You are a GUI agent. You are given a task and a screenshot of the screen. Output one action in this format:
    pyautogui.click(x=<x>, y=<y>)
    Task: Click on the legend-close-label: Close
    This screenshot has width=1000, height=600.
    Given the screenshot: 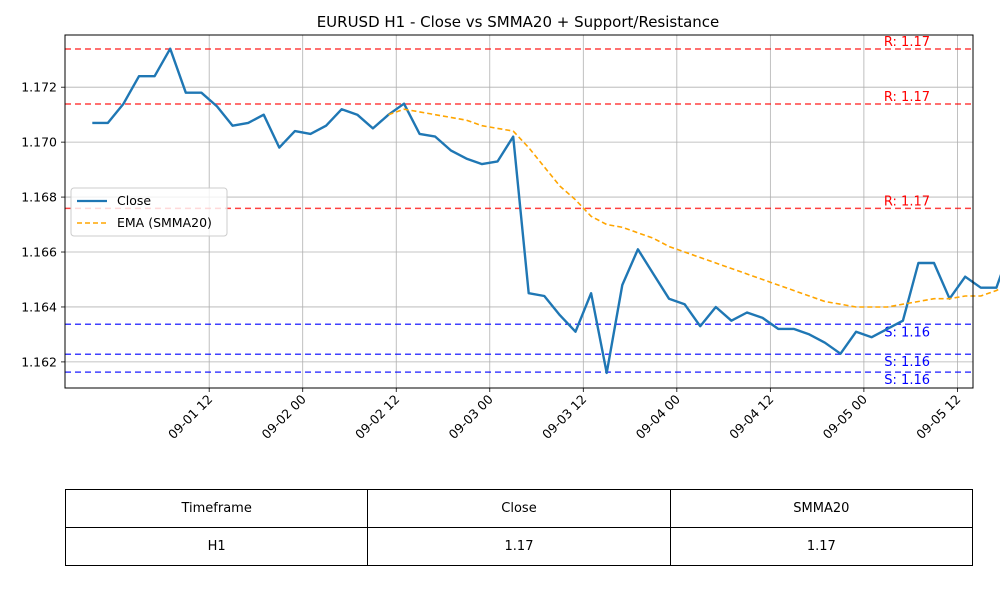 What is the action you would take?
    pyautogui.click(x=134, y=200)
    